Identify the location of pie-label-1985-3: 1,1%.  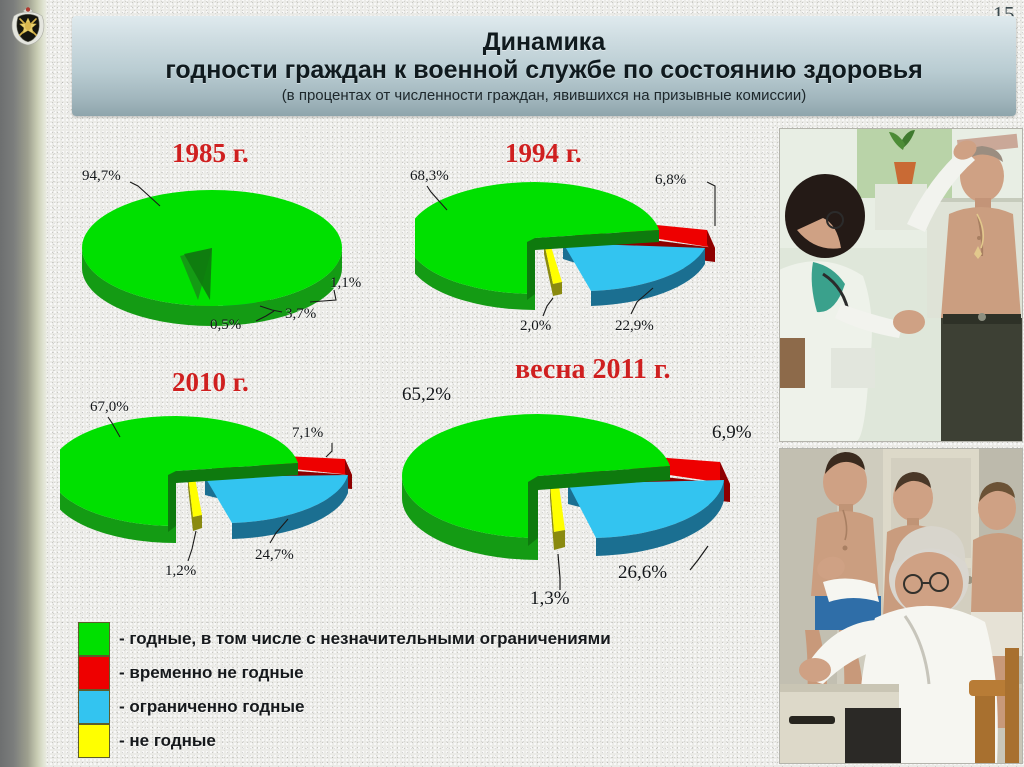
(346, 283).